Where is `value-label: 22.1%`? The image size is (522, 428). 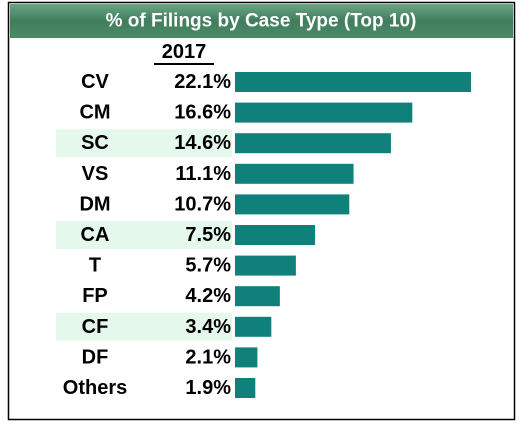
value-label: 22.1% is located at coordinates (202, 82).